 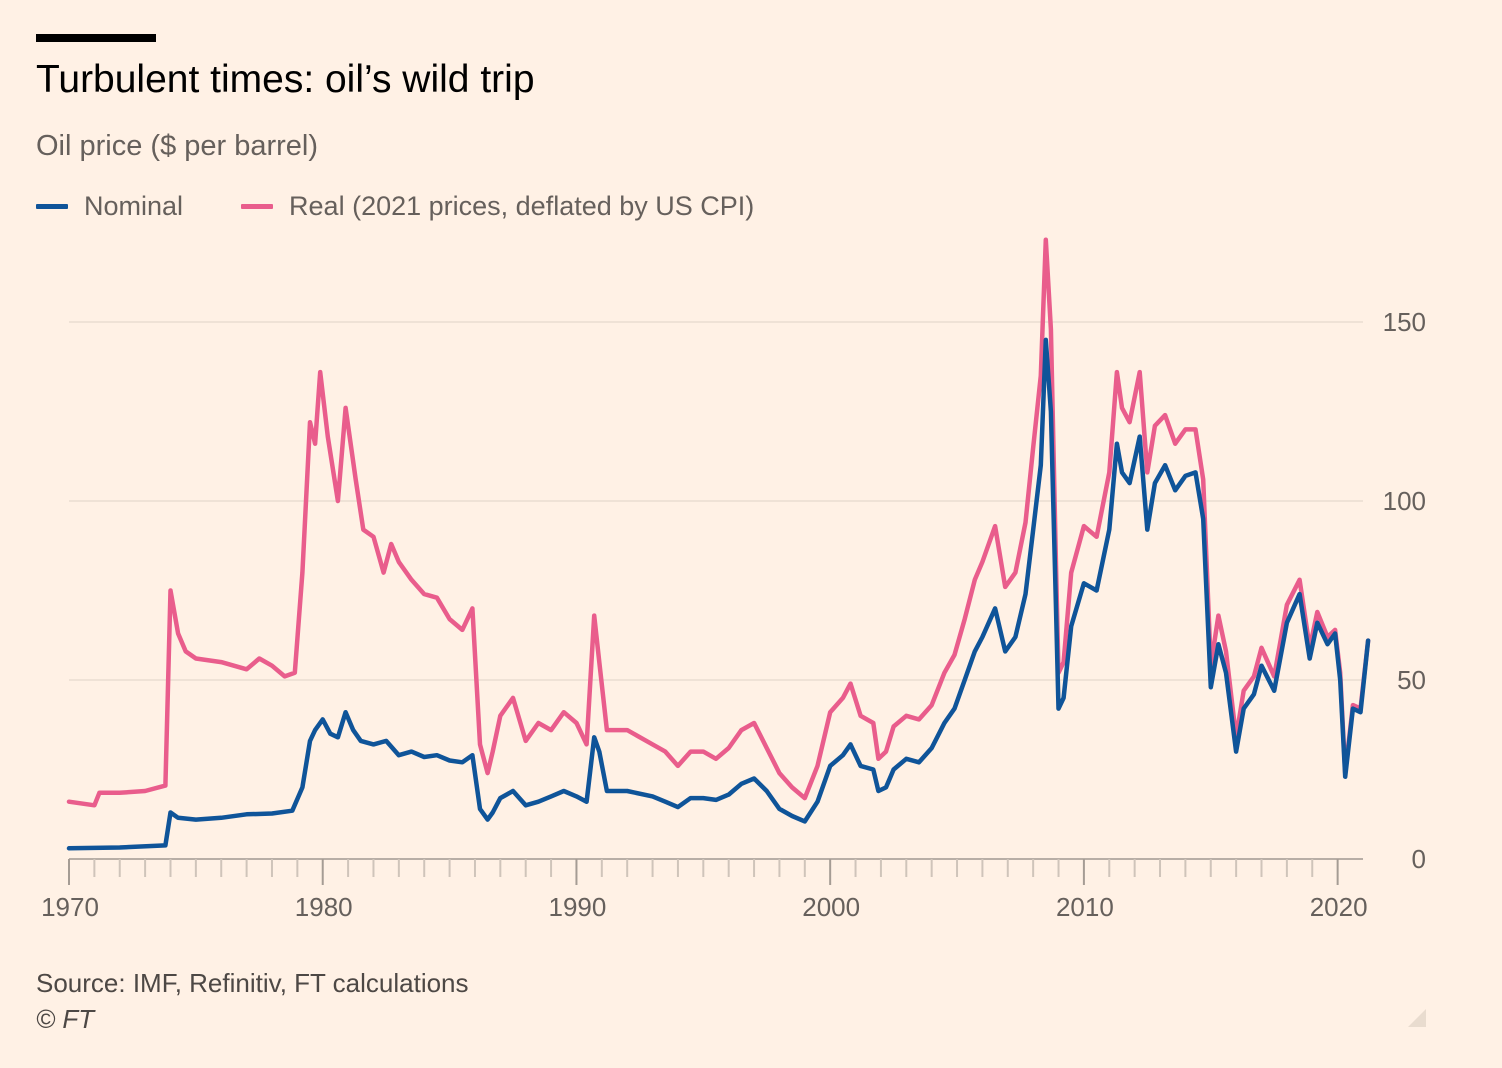 What do you see at coordinates (1339, 907) in the screenshot?
I see `x-tick-label-2020: 2020` at bounding box center [1339, 907].